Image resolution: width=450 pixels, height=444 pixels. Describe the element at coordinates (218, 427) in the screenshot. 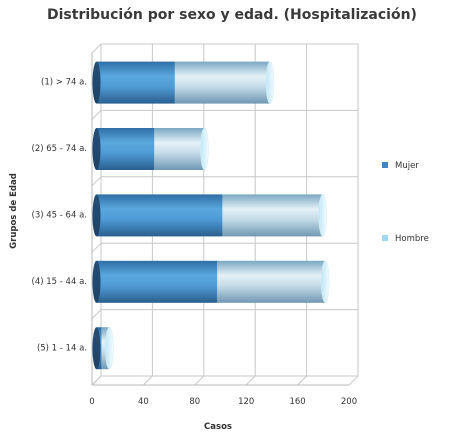

I see `x-axis-title: Casos` at that location.